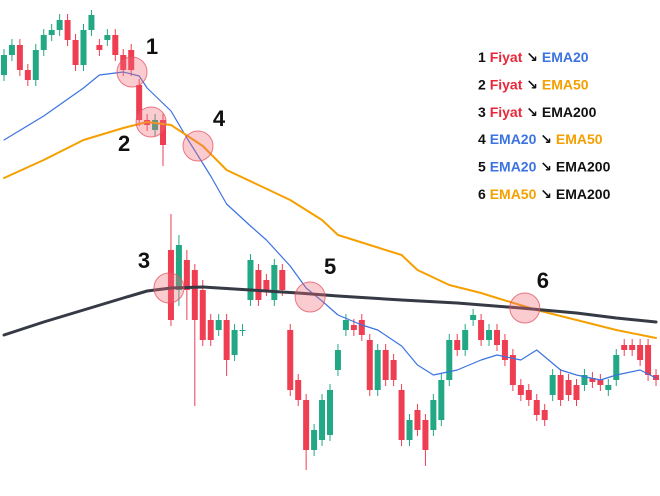 The height and width of the screenshot is (496, 660). What do you see at coordinates (543, 280) in the screenshot?
I see `marker-label: 6` at bounding box center [543, 280].